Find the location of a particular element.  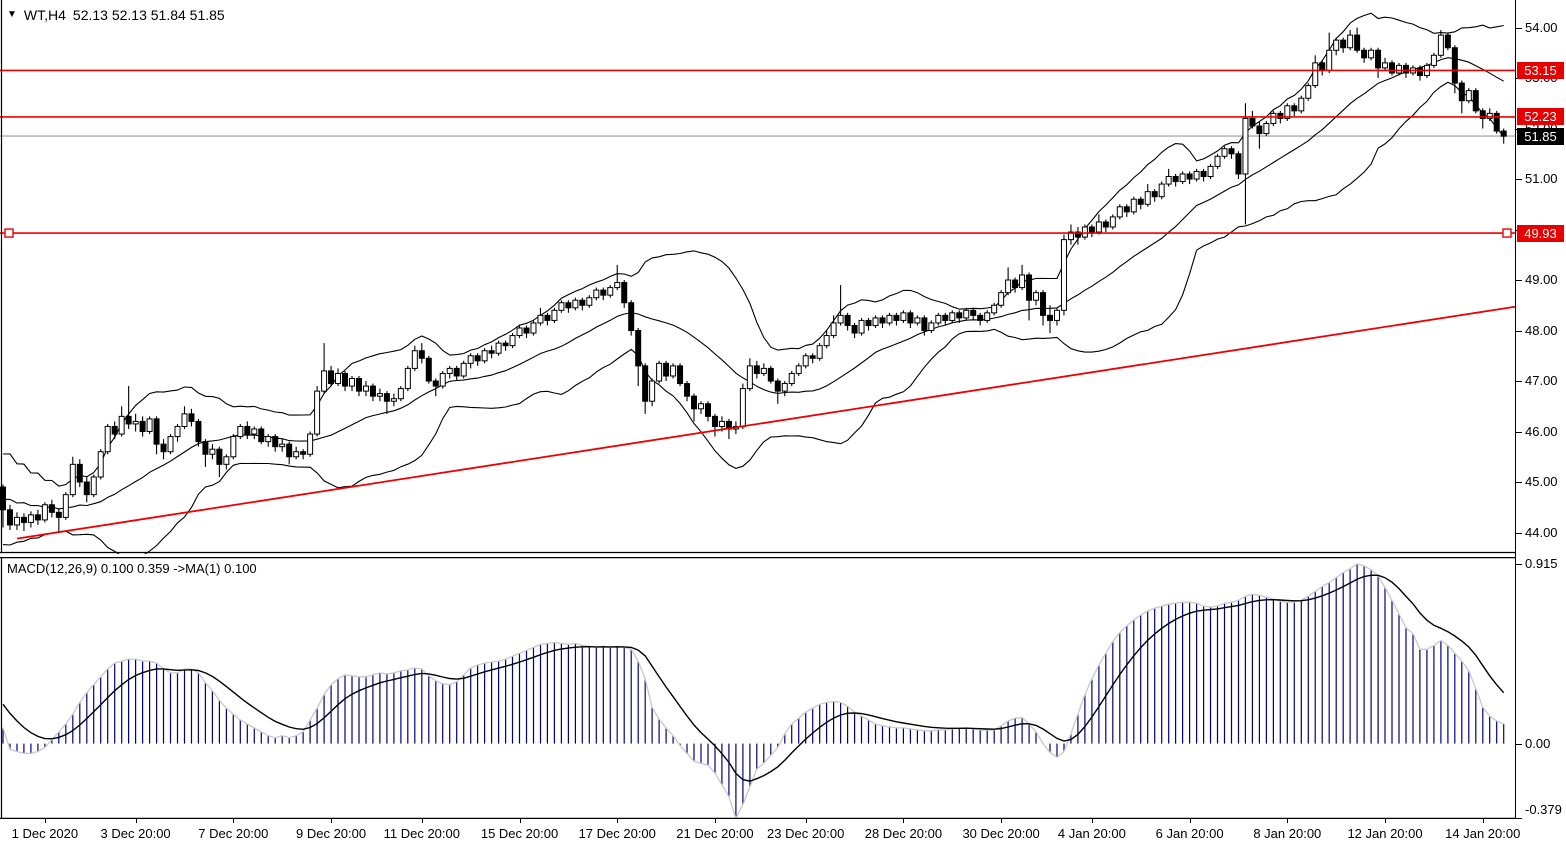

chart-header: ▼ WT,H4 52.13 52.13 51.84 51.85 is located at coordinates (116, 15).